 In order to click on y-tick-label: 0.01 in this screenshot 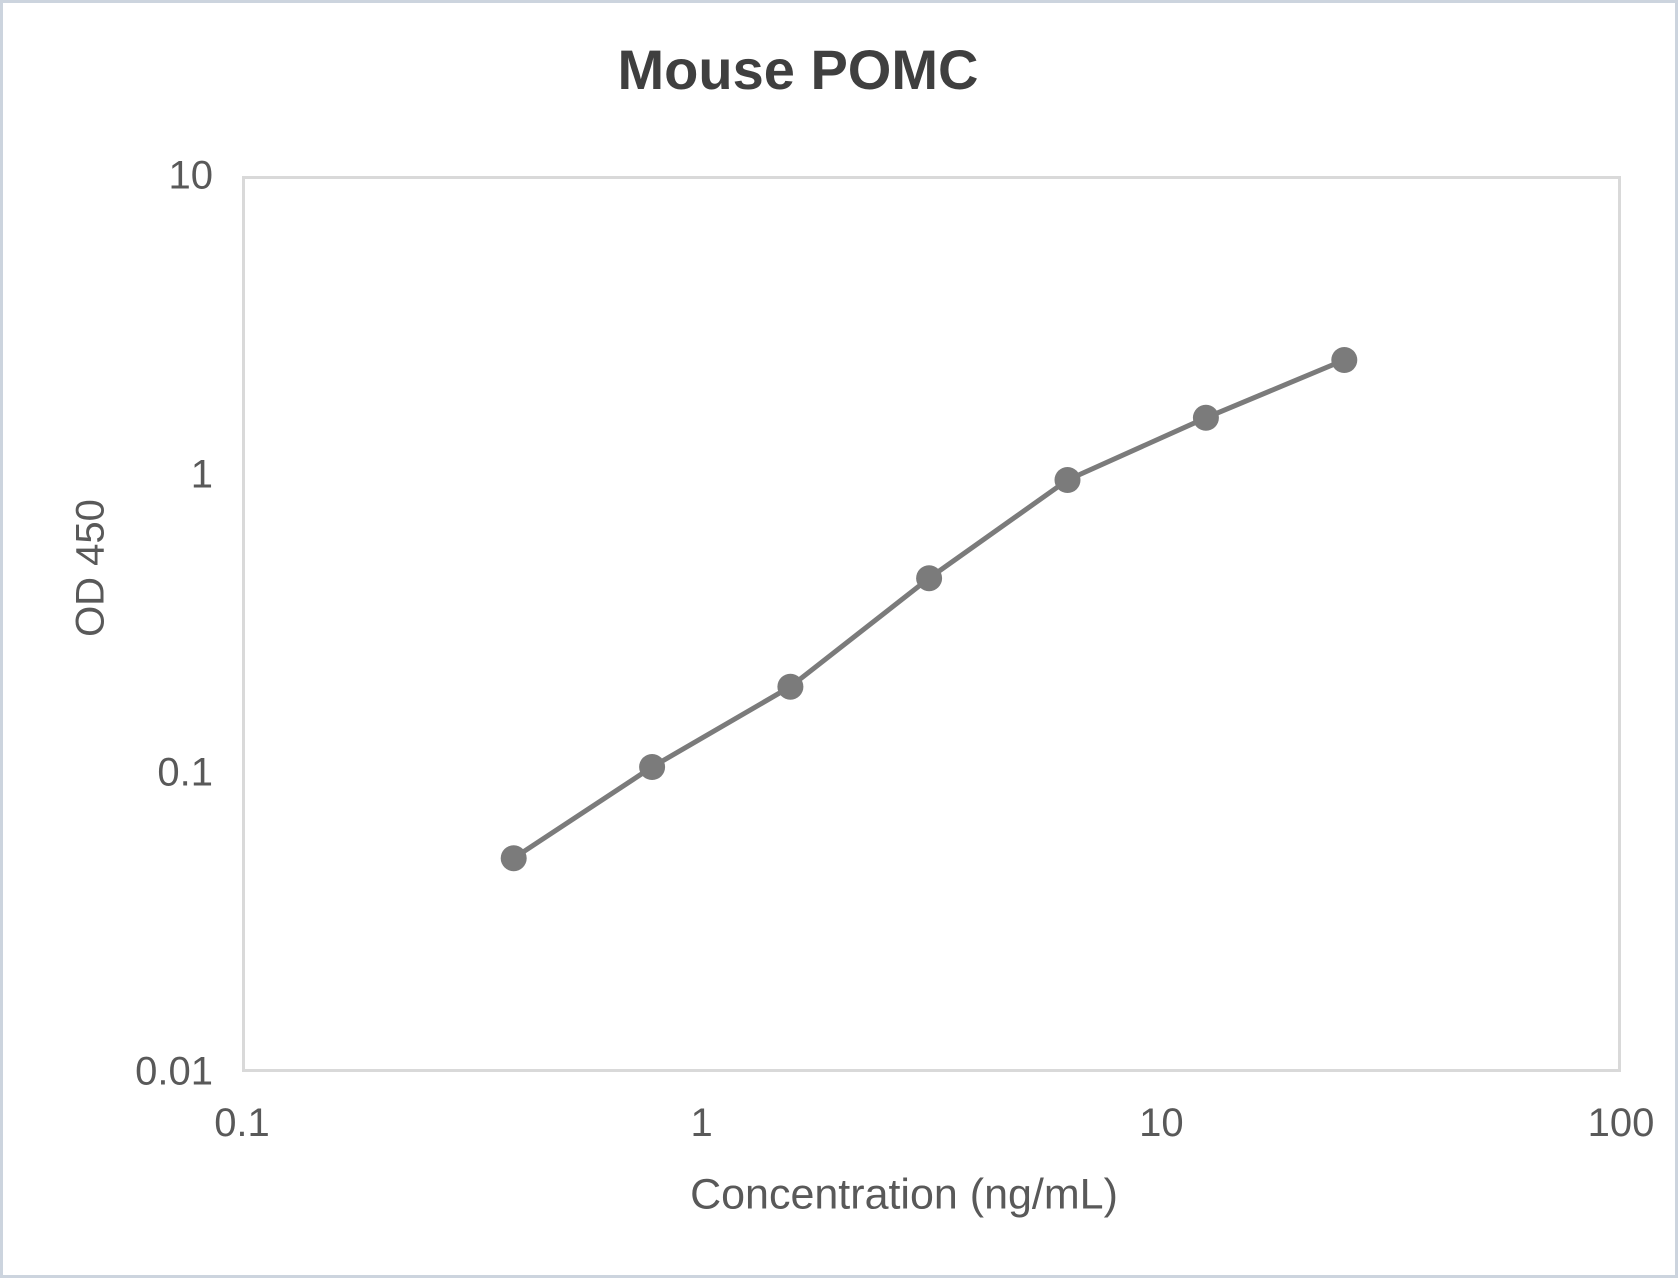, I will do `click(174, 1071)`.